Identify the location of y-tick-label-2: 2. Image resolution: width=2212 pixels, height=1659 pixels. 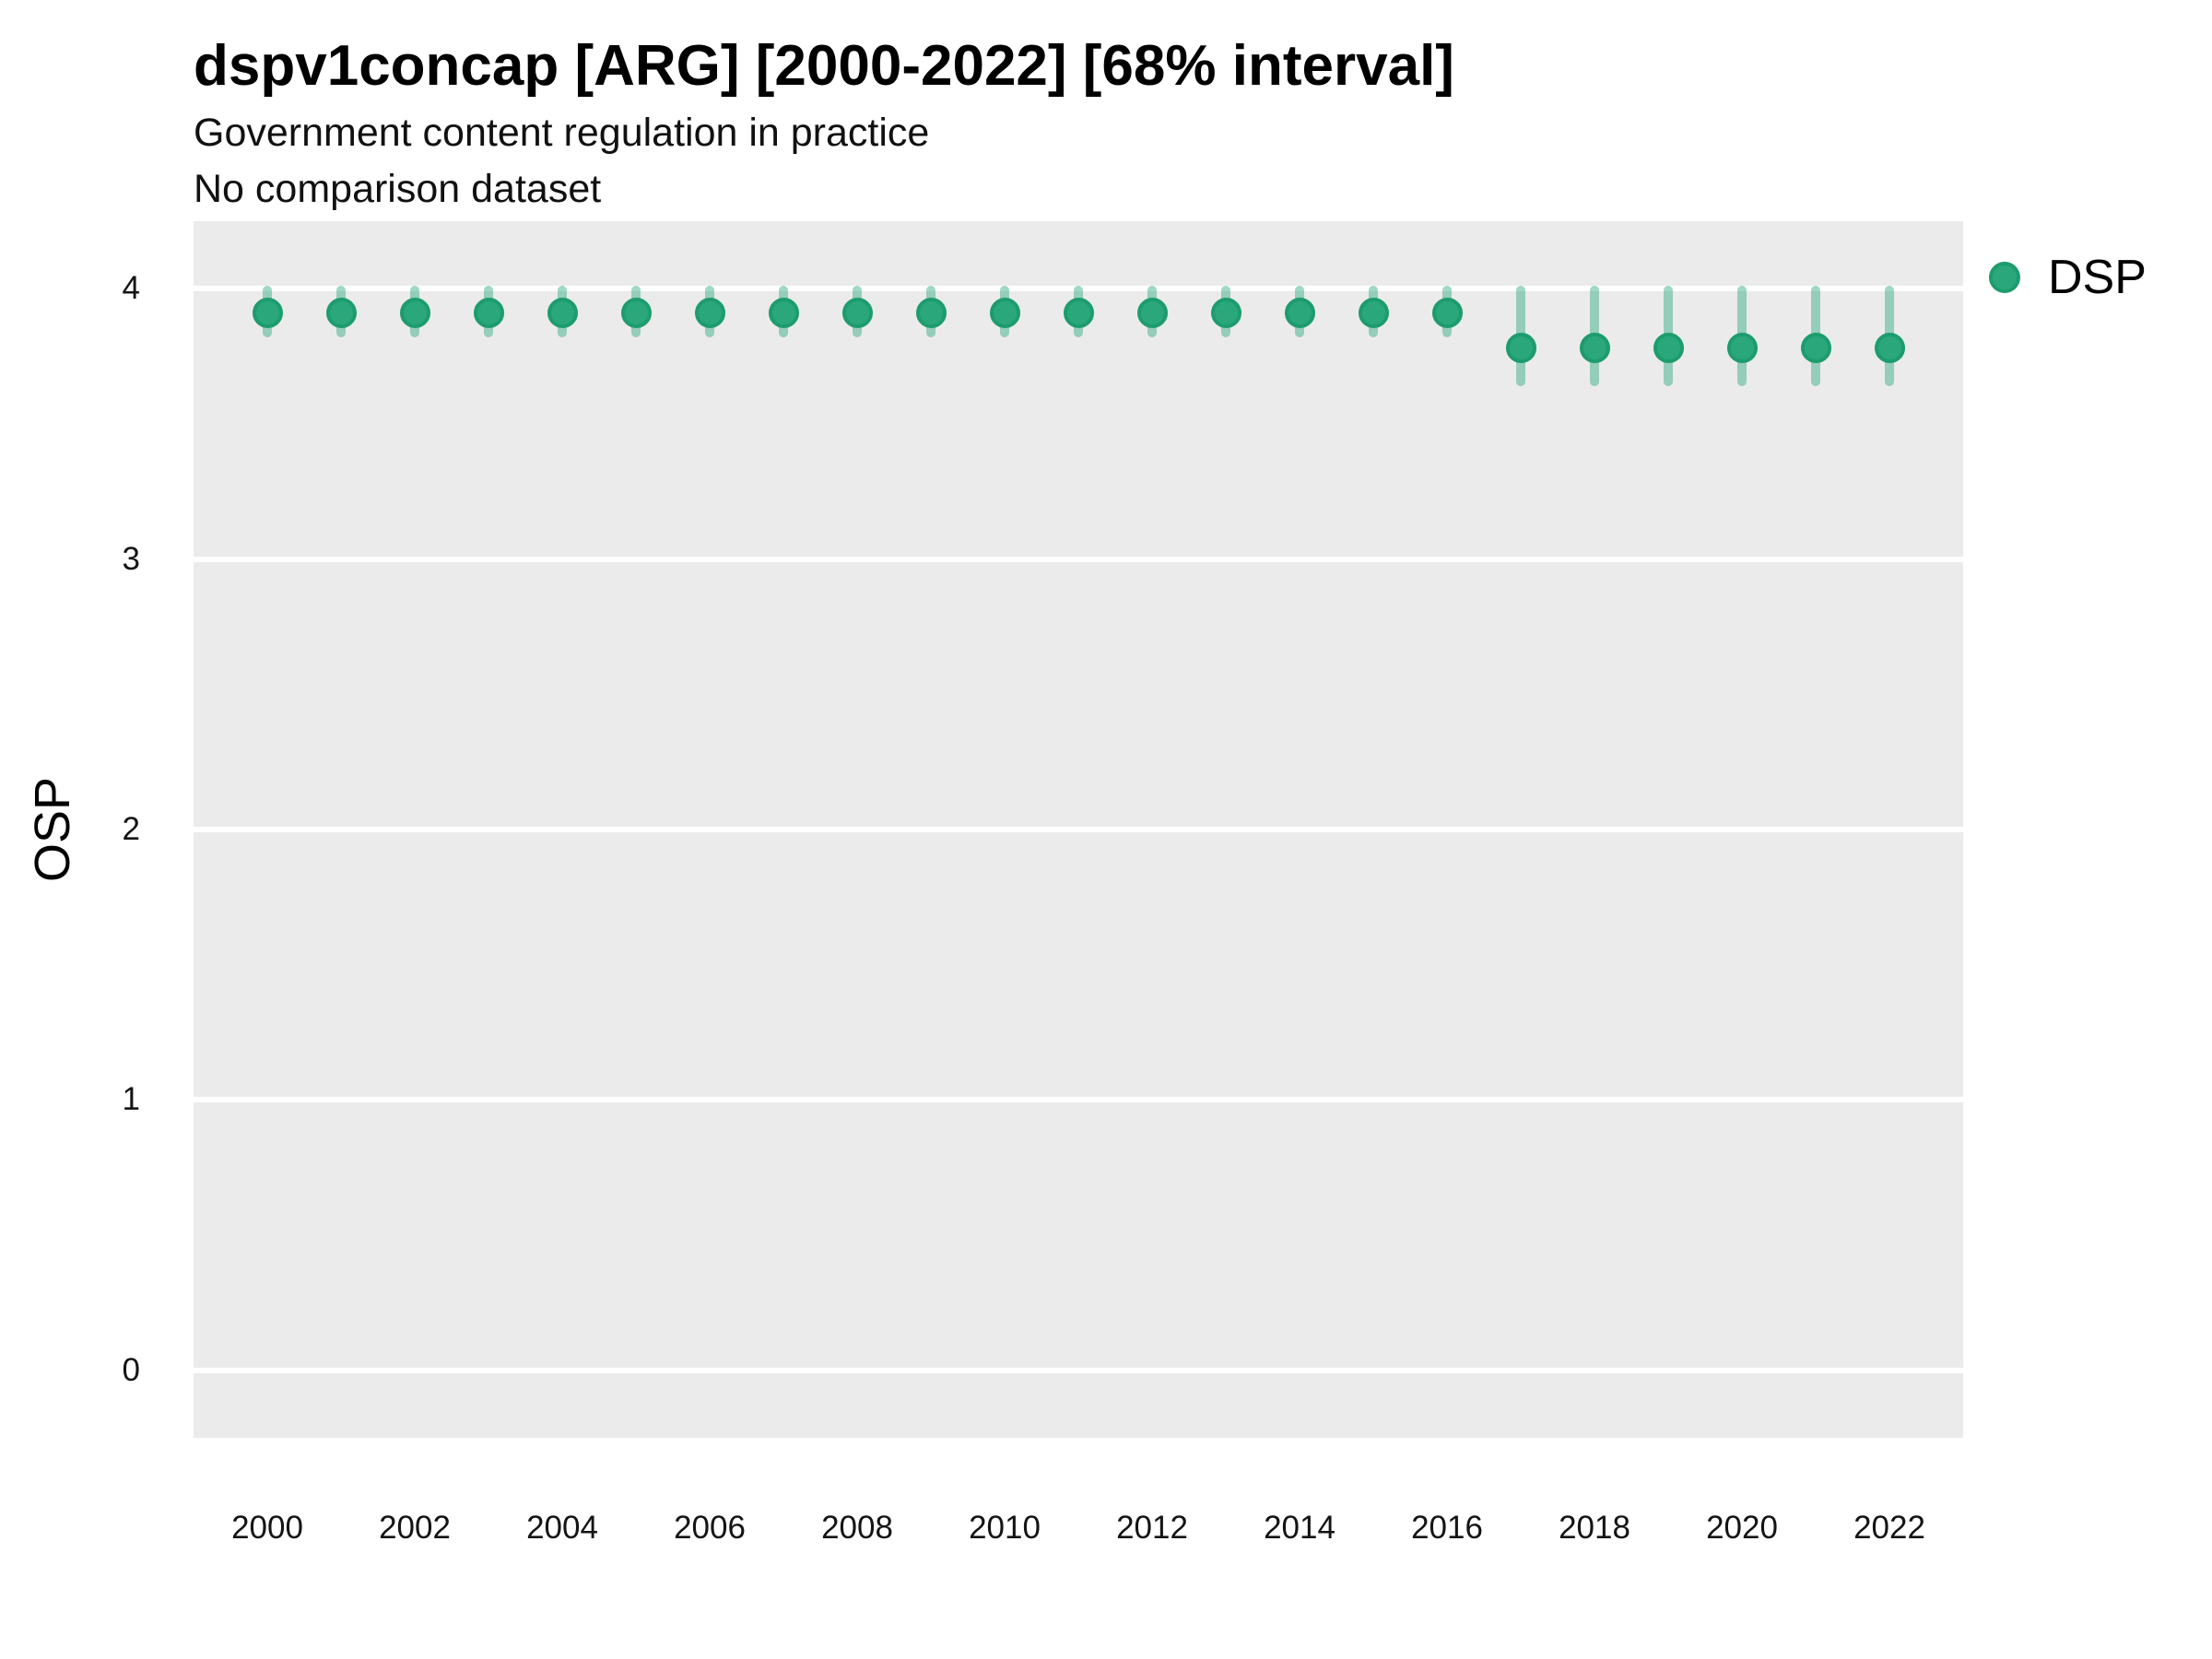
(131, 829).